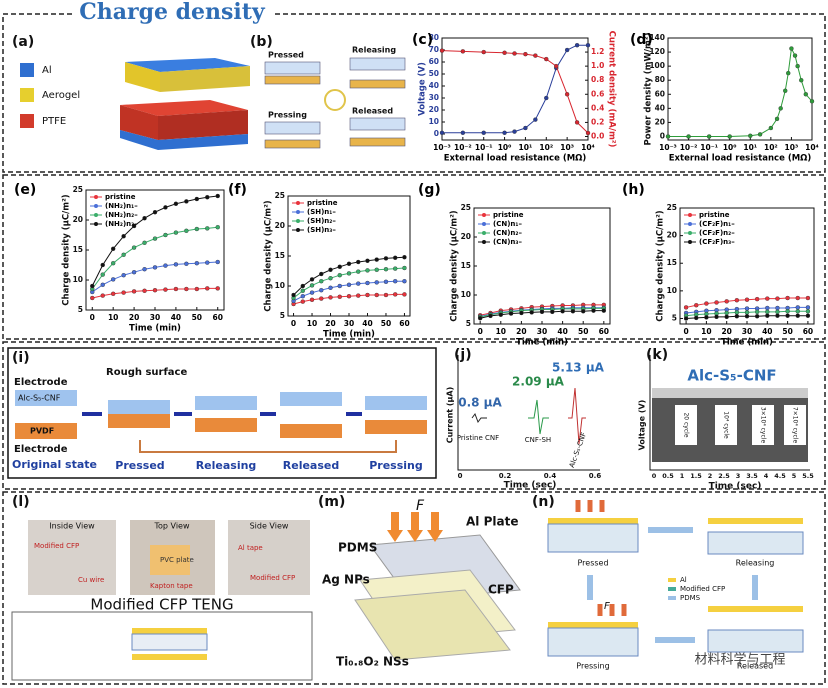 This screenshot has width=828, height=688. What do you see at coordinates (730, 147) in the screenshot?
I see `x-tick-label: 10⁰` at bounding box center [730, 147].